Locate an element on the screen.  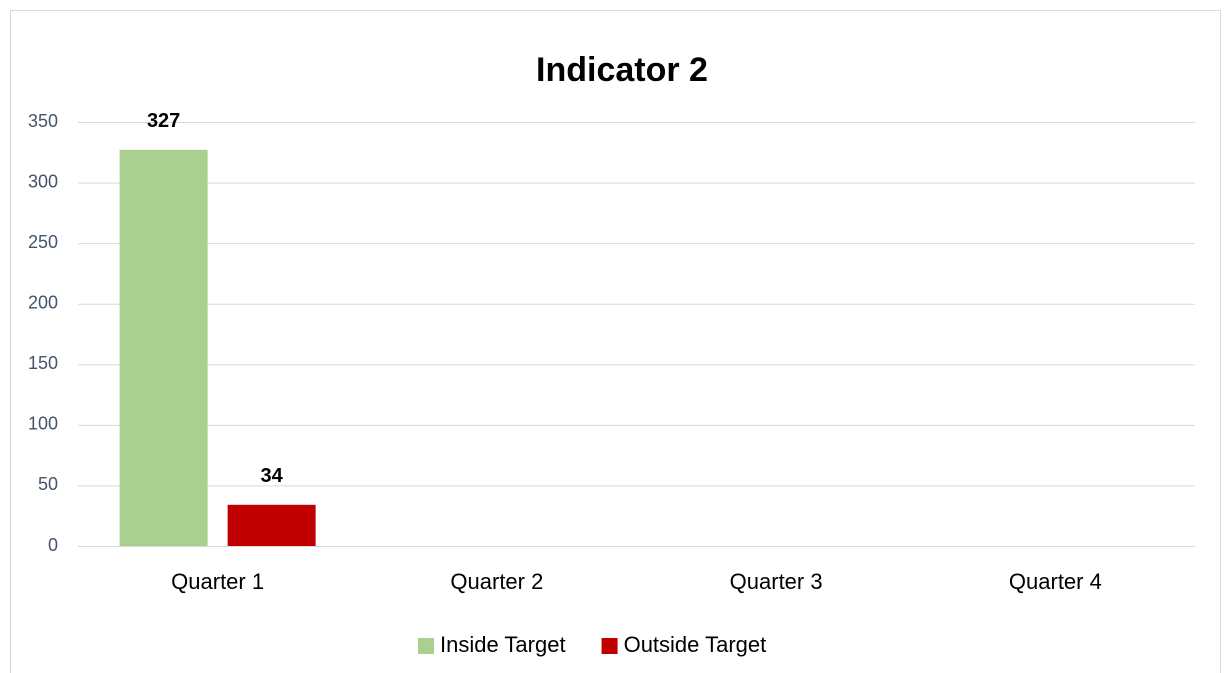
y-tick-label: 0 is located at coordinates (53, 545).